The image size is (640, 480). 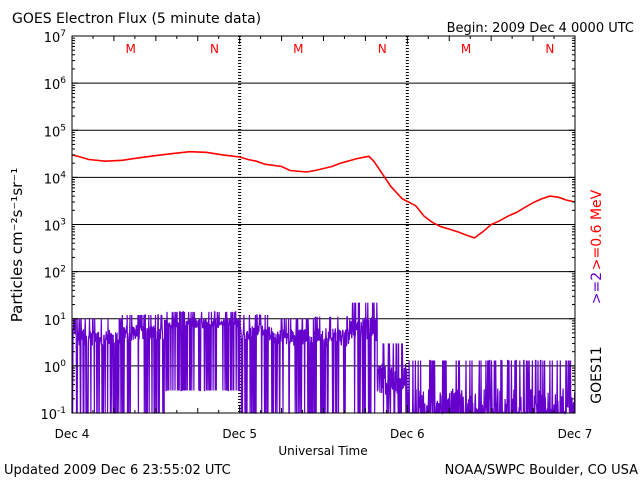 I want to click on x-tick-label: Dec 5, so click(x=239, y=434).